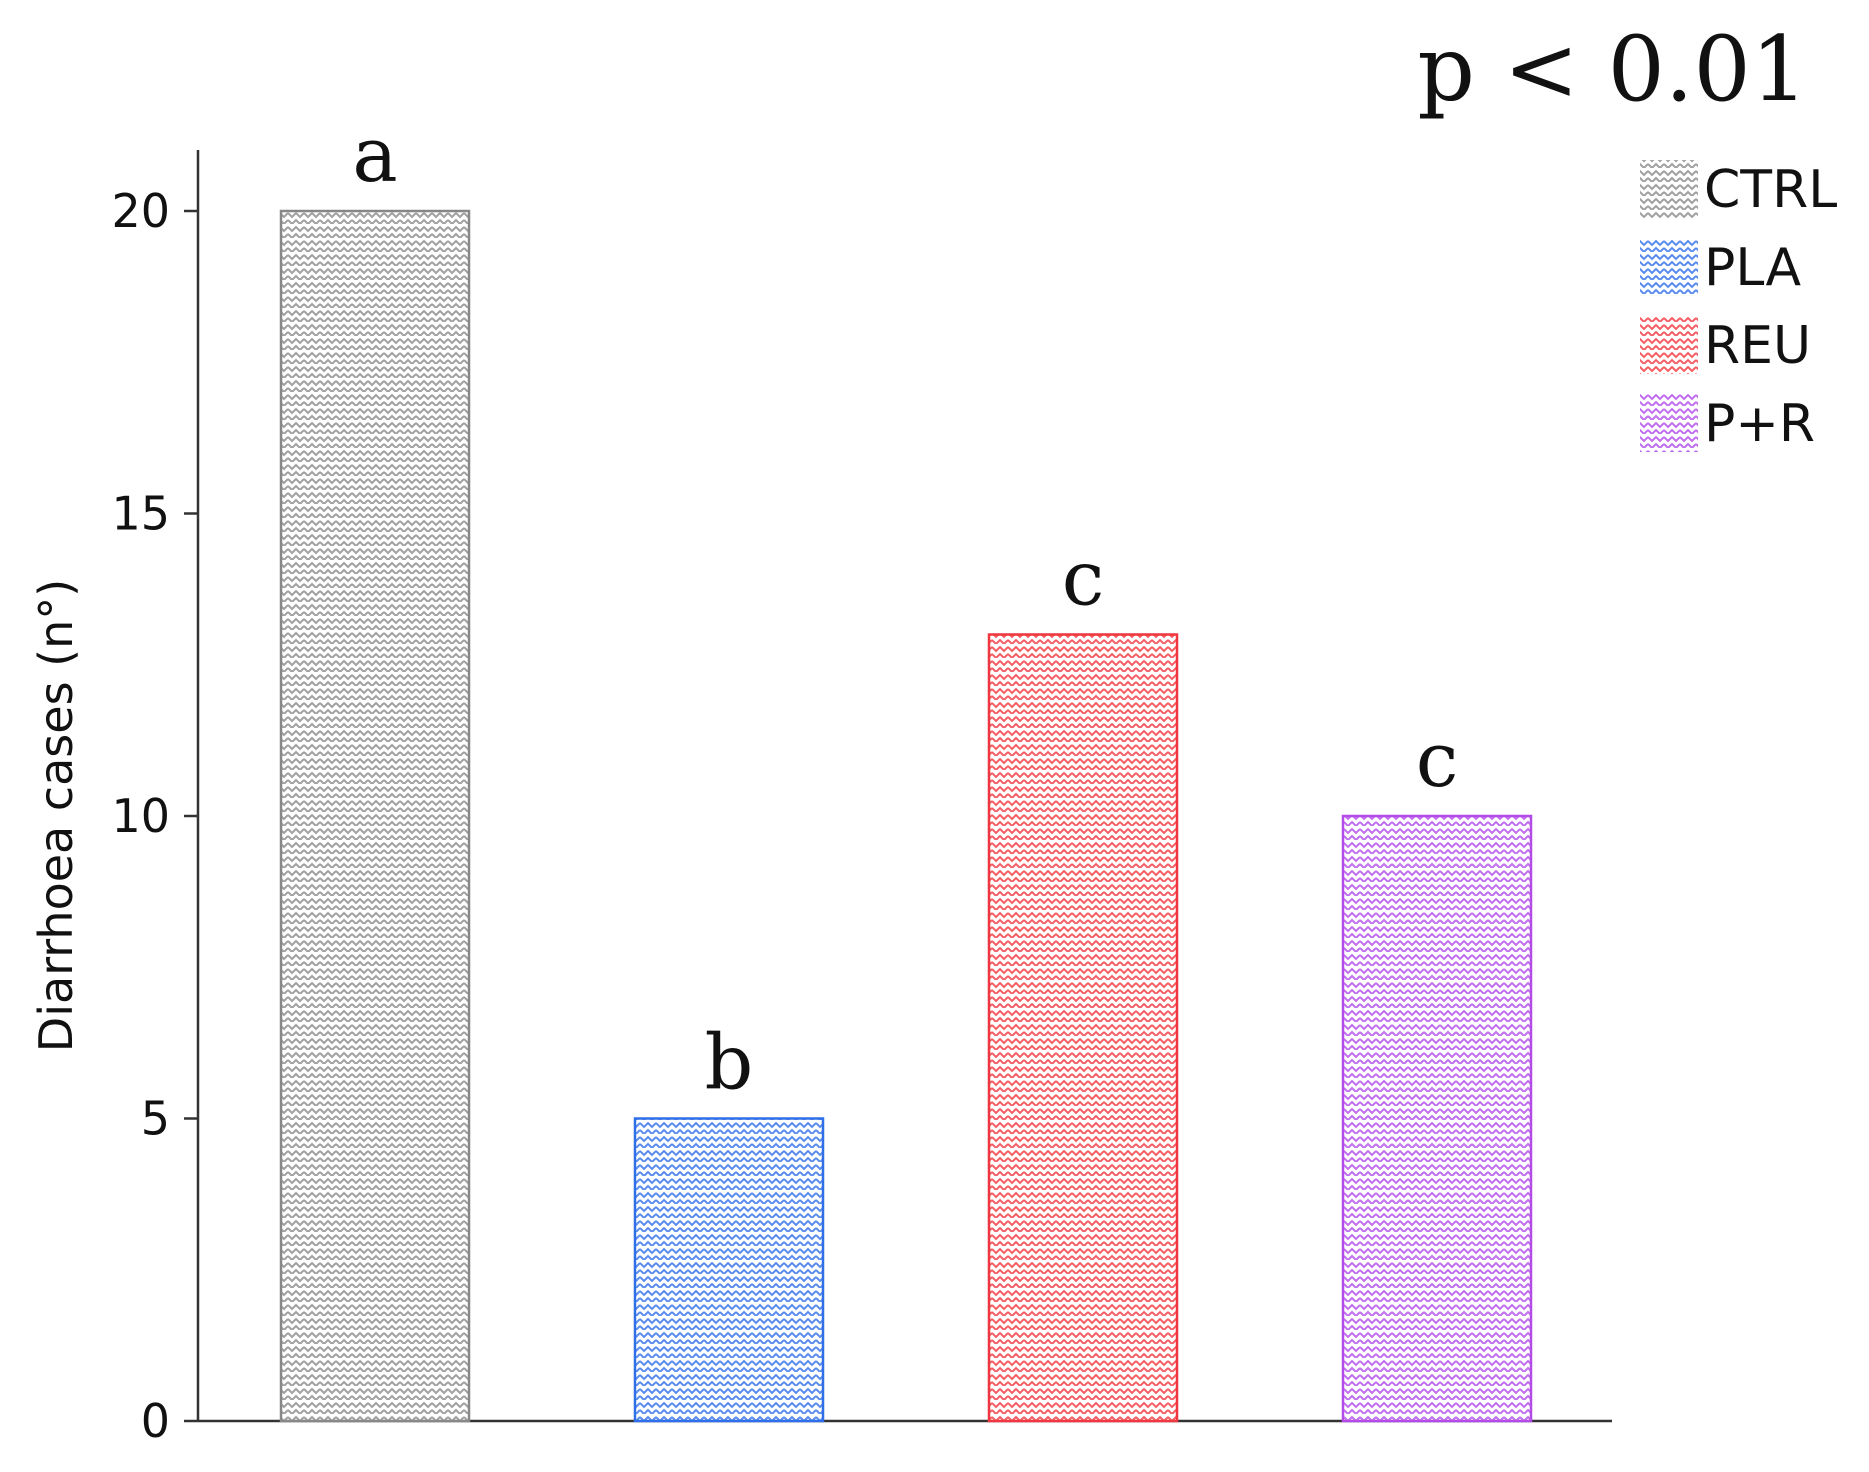  What do you see at coordinates (1437, 1118) in the screenshot?
I see `bar-p-r` at bounding box center [1437, 1118].